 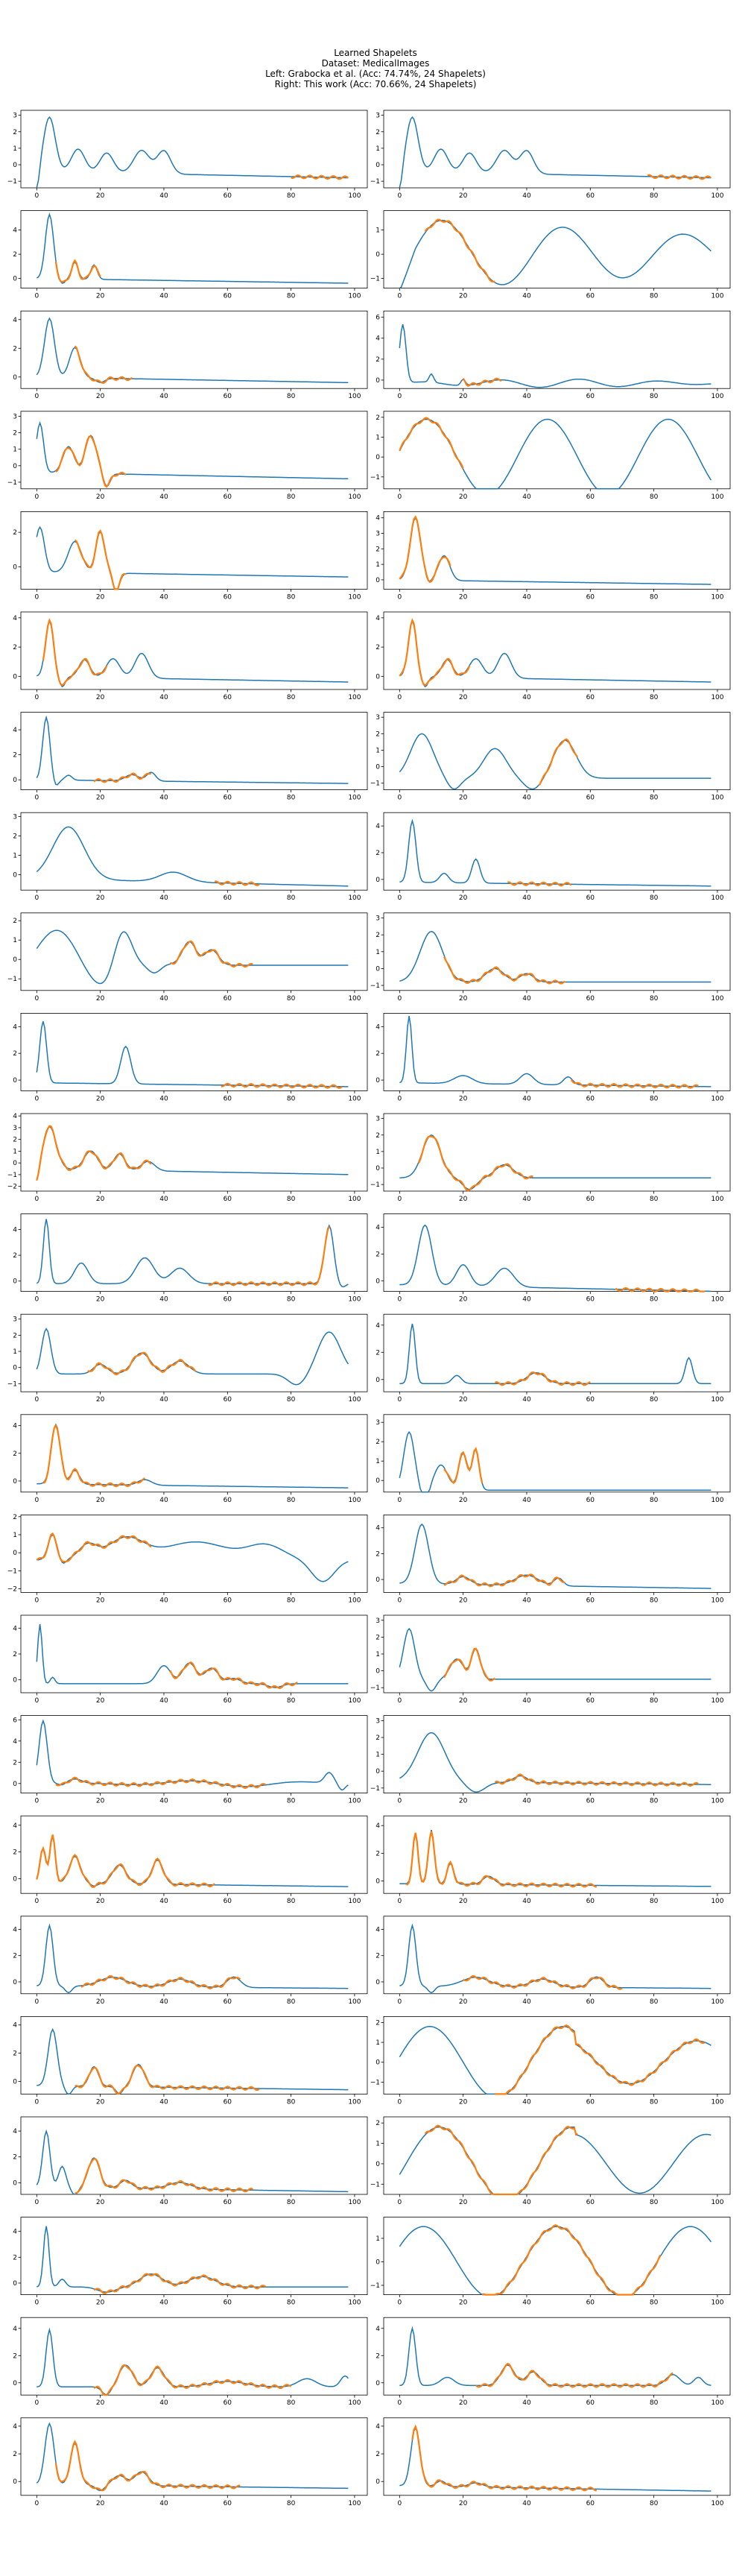 I want to click on subplot-r23-right: 0 20 40 60 80 100 0 2 4, so click(x=553, y=2362).